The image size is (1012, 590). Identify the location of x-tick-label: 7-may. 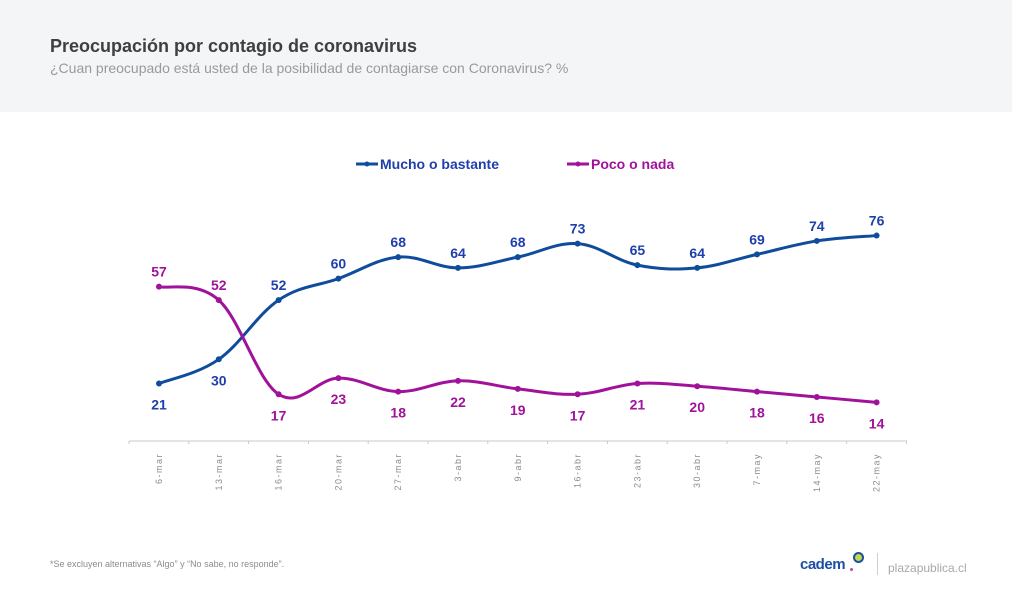
(757, 469).